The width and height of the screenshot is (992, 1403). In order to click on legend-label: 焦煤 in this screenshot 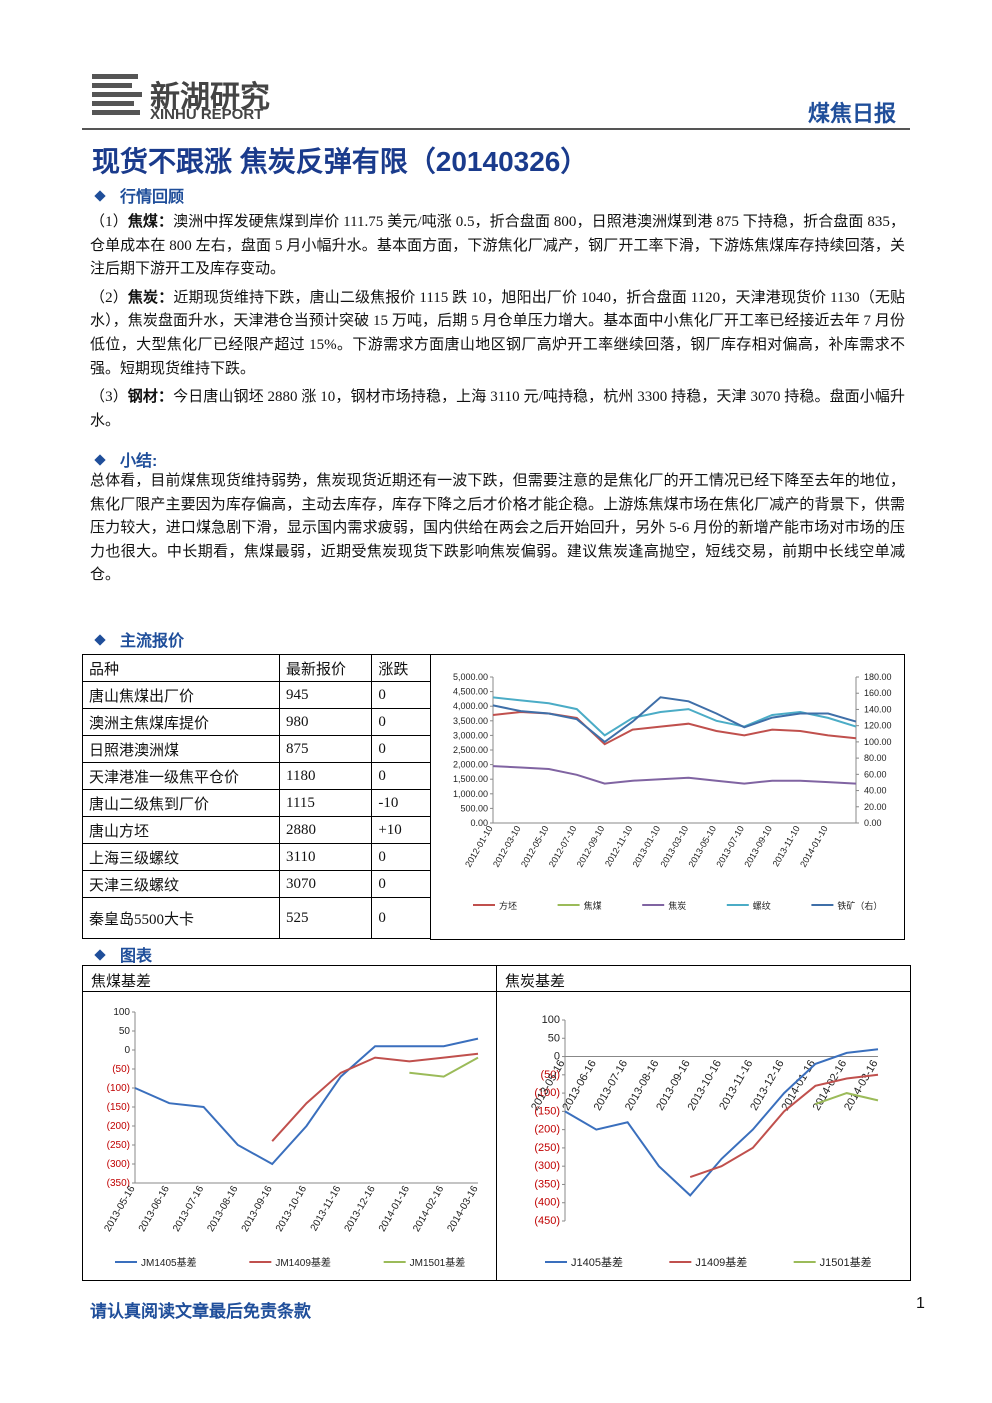, I will do `click(593, 905)`.